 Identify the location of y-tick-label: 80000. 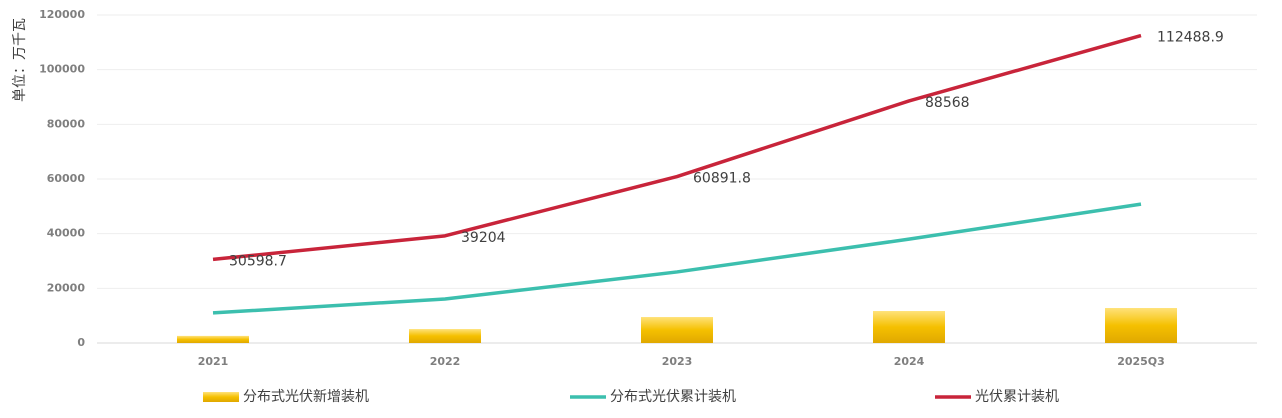
(66, 123).